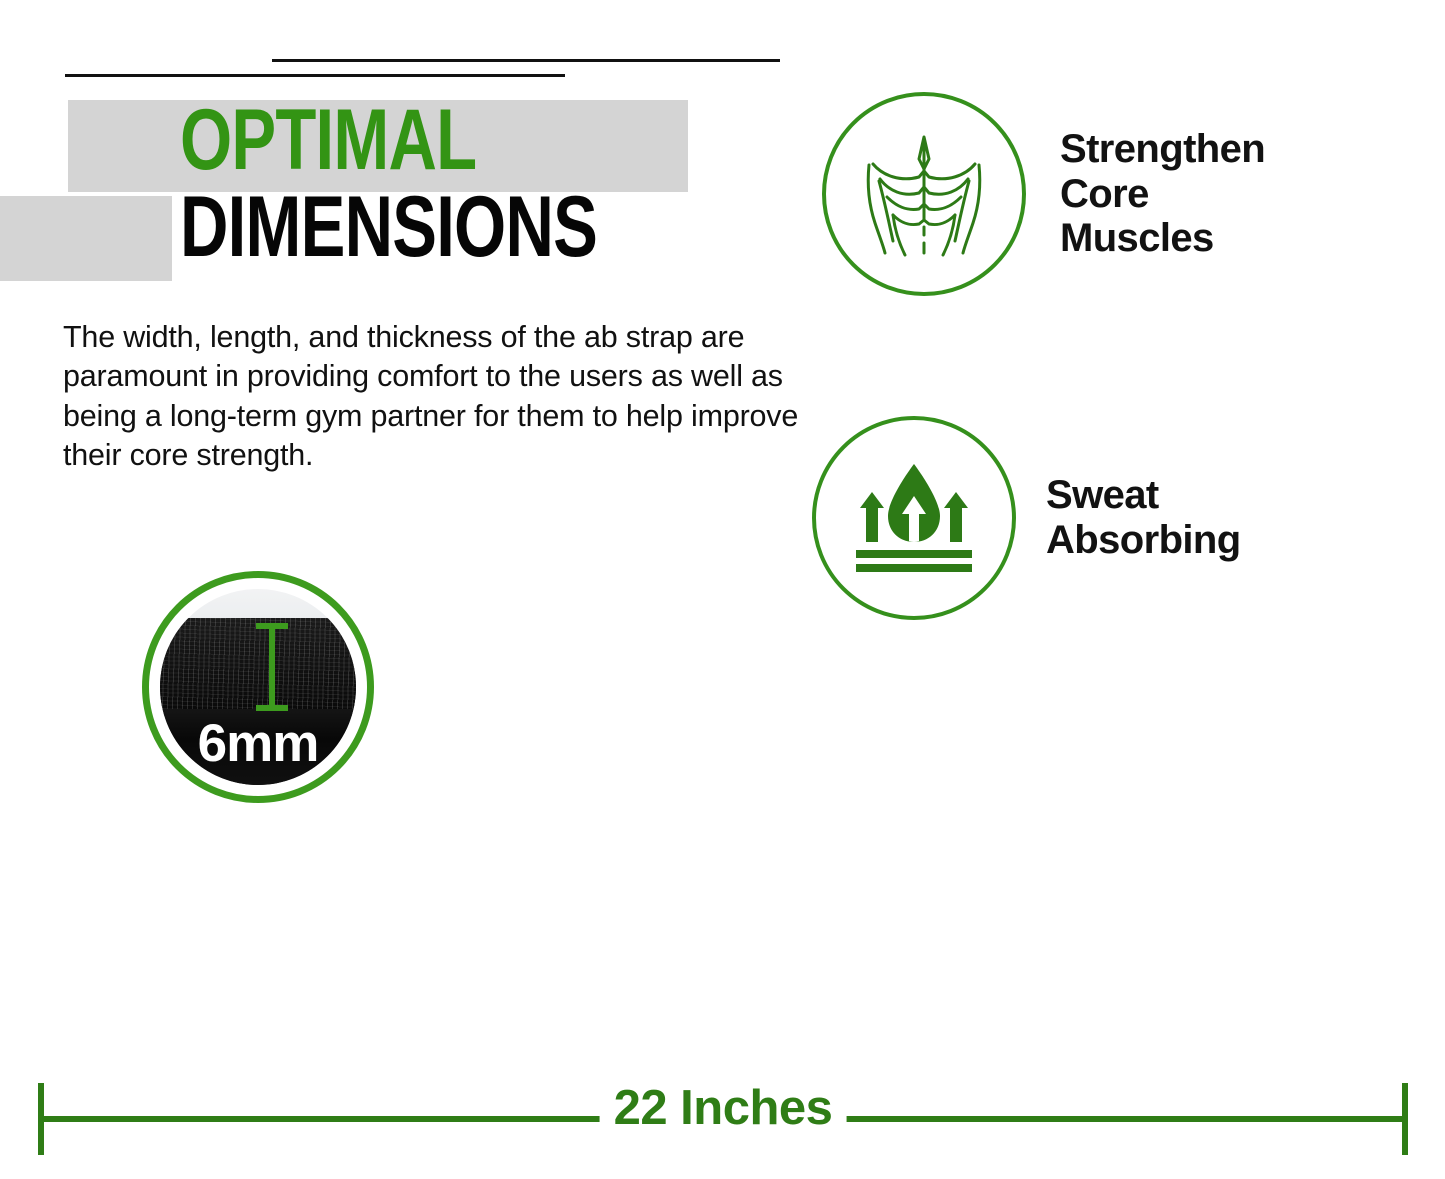 Image resolution: width=1445 pixels, height=1179 pixels. I want to click on ibeam-cap-bottom, so click(272, 708).